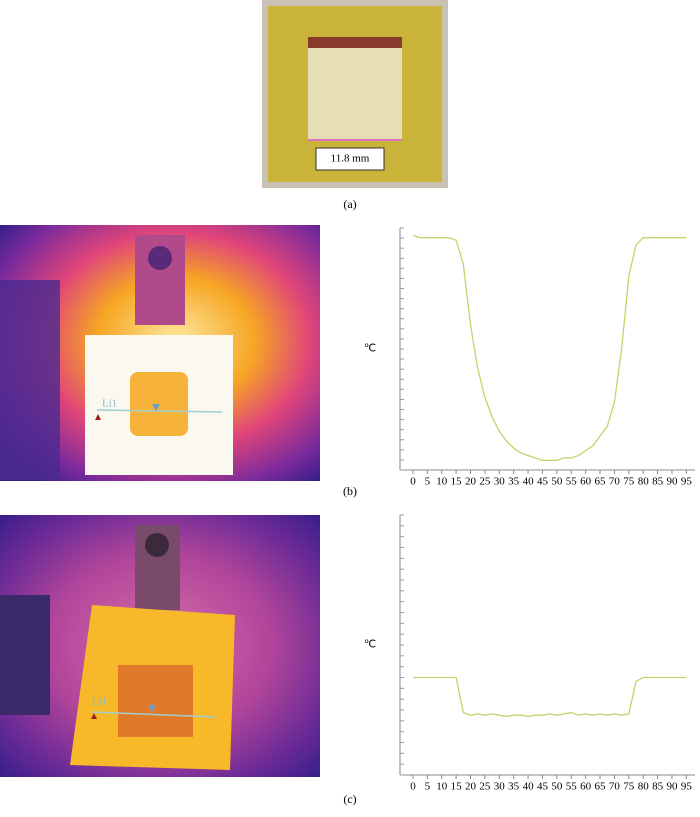 This screenshot has width=700, height=817. I want to click on caption: (c), so click(349, 799).